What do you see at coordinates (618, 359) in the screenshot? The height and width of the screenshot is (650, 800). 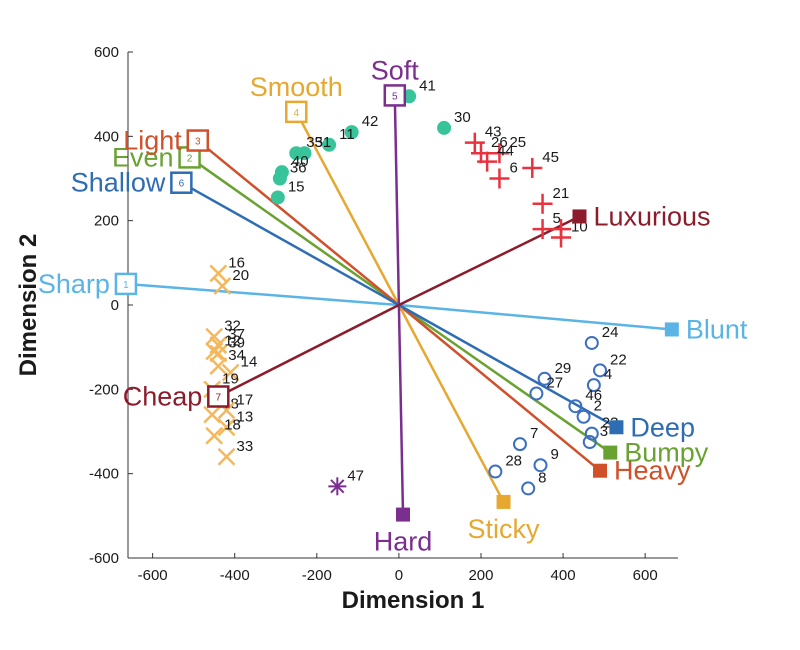 I see `data-point-label: 22` at bounding box center [618, 359].